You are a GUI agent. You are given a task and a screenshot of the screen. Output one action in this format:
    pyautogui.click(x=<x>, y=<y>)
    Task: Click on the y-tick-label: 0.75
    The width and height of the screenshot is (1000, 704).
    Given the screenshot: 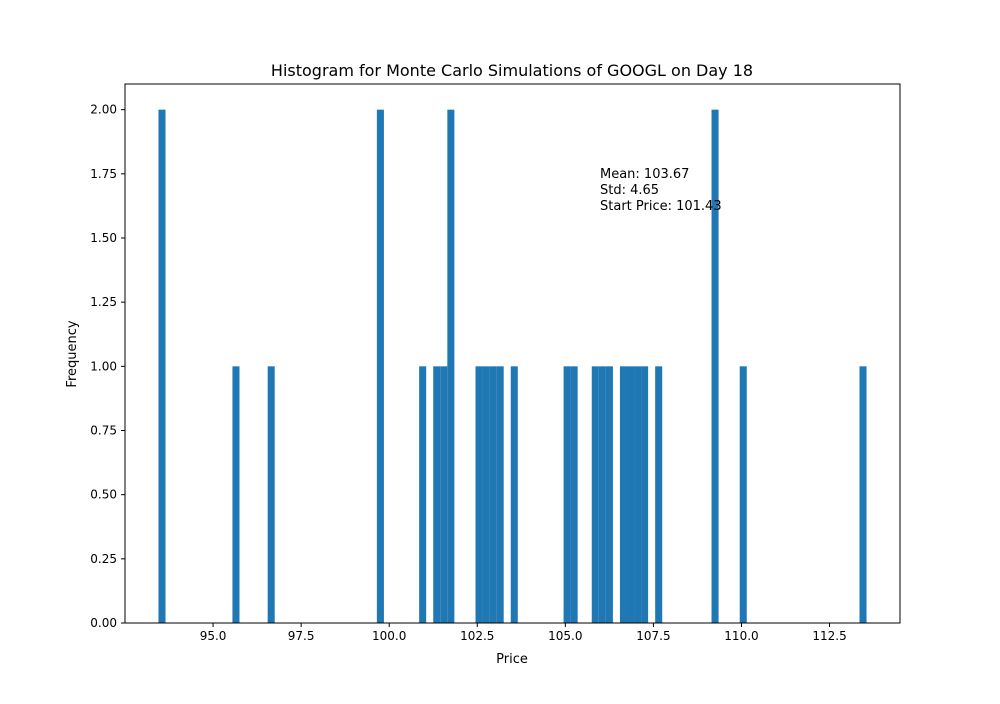 What is the action you would take?
    pyautogui.click(x=103, y=431)
    